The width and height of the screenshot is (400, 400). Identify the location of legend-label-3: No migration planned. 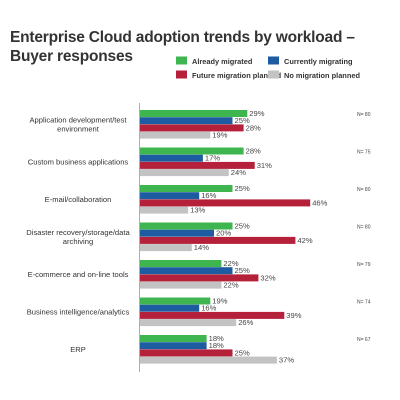
(322, 75).